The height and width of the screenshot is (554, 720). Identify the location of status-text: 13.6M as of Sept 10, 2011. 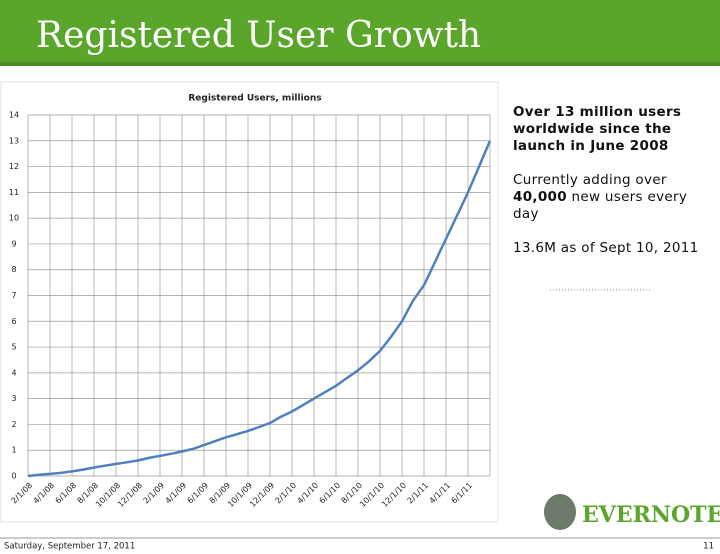
(606, 248).